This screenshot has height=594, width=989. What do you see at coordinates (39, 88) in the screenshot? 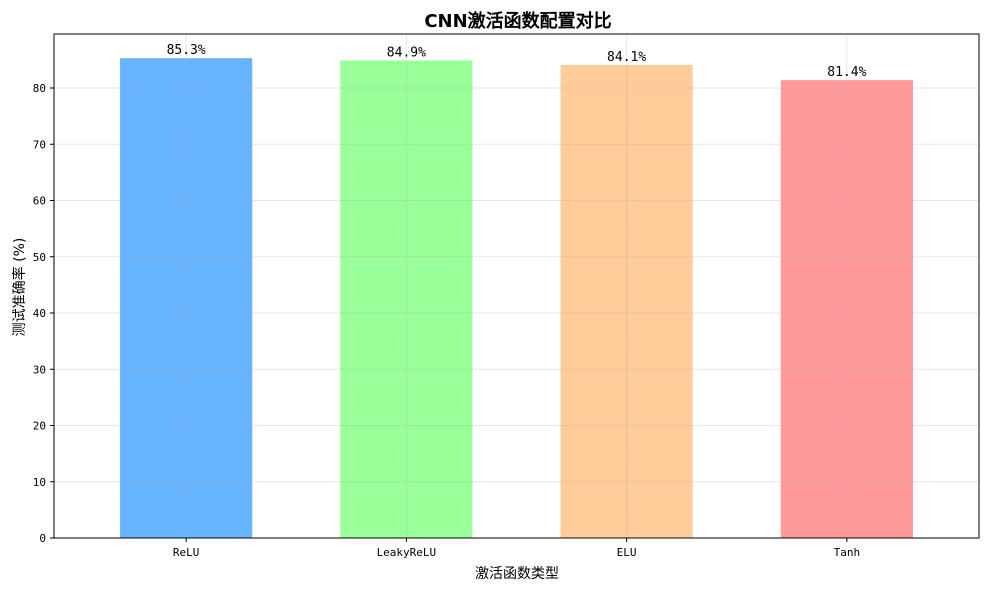
I see `y-tick-label: 80` at bounding box center [39, 88].